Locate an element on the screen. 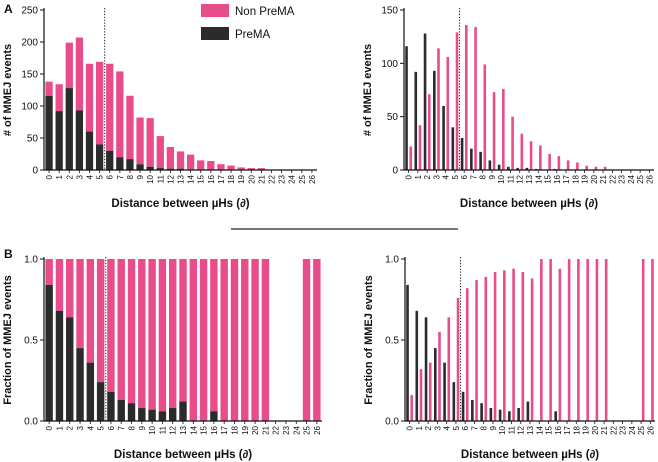 Image resolution: width=658 pixels, height=462 pixels. x-tick-label: 3 is located at coordinates (436, 176).